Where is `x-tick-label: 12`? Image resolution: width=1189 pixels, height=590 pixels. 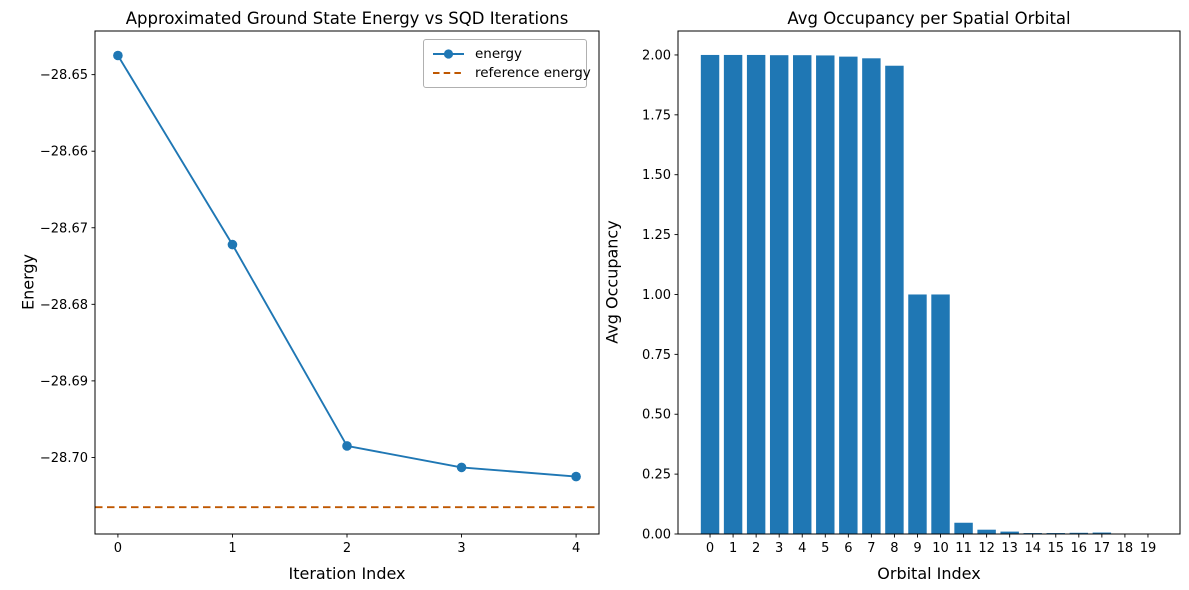
x-tick-label: 12 is located at coordinates (986, 548).